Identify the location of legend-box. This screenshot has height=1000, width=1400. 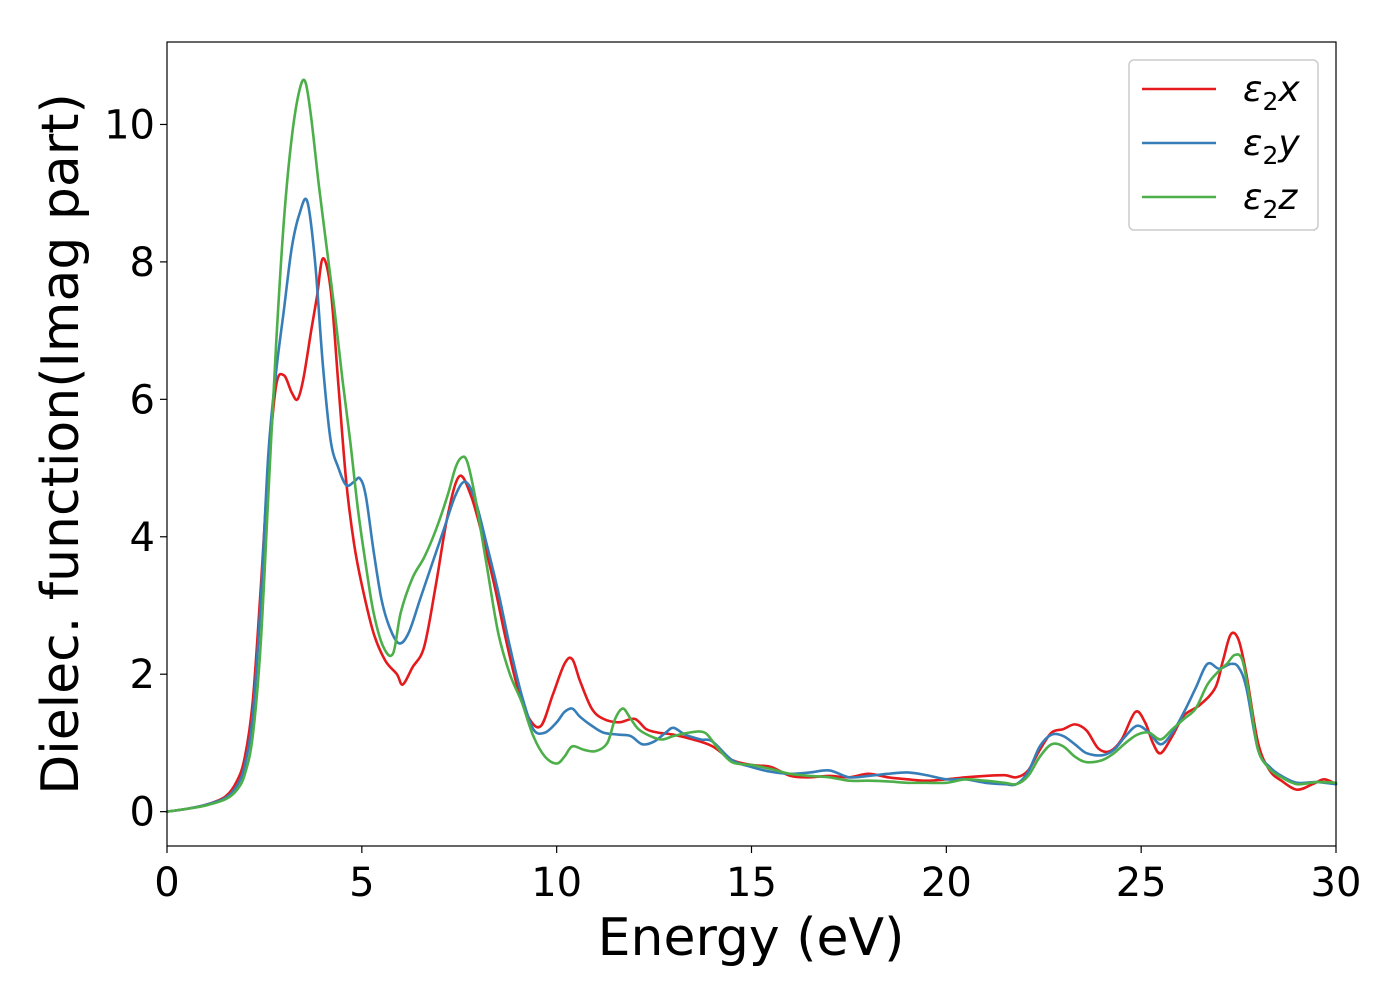
(1223, 145).